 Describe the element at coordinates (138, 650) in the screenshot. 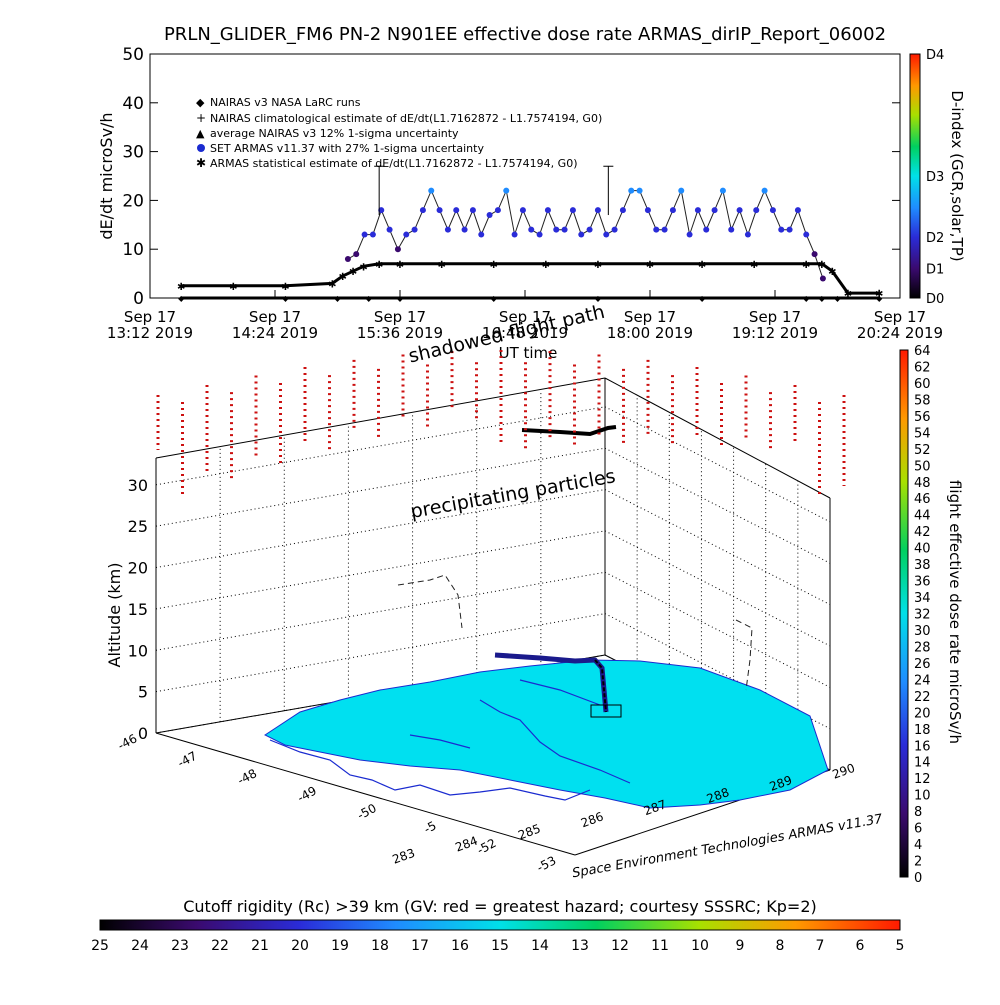

I see `altitude-tick-label: 10` at that location.